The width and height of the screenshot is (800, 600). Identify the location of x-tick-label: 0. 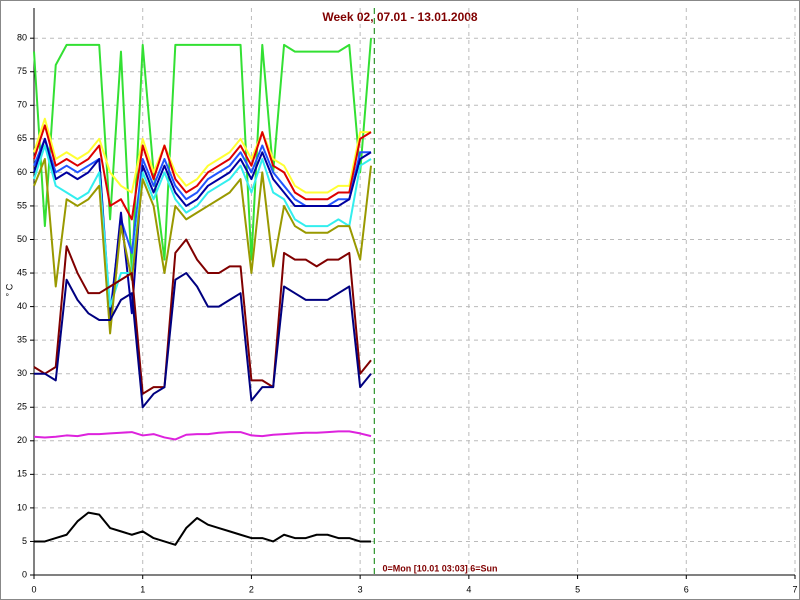
(33, 589).